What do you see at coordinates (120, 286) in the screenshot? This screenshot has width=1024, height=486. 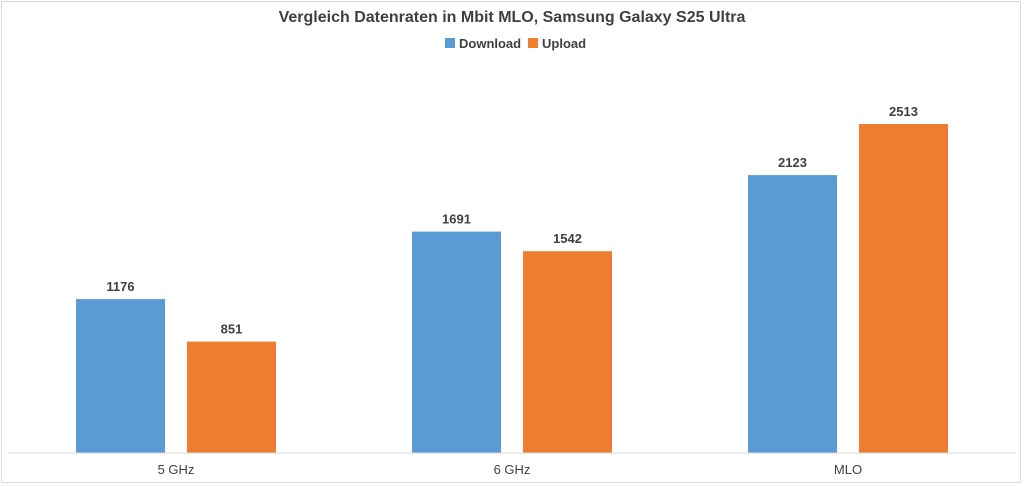 I see `value-label-download-5-ghz: 1176` at bounding box center [120, 286].